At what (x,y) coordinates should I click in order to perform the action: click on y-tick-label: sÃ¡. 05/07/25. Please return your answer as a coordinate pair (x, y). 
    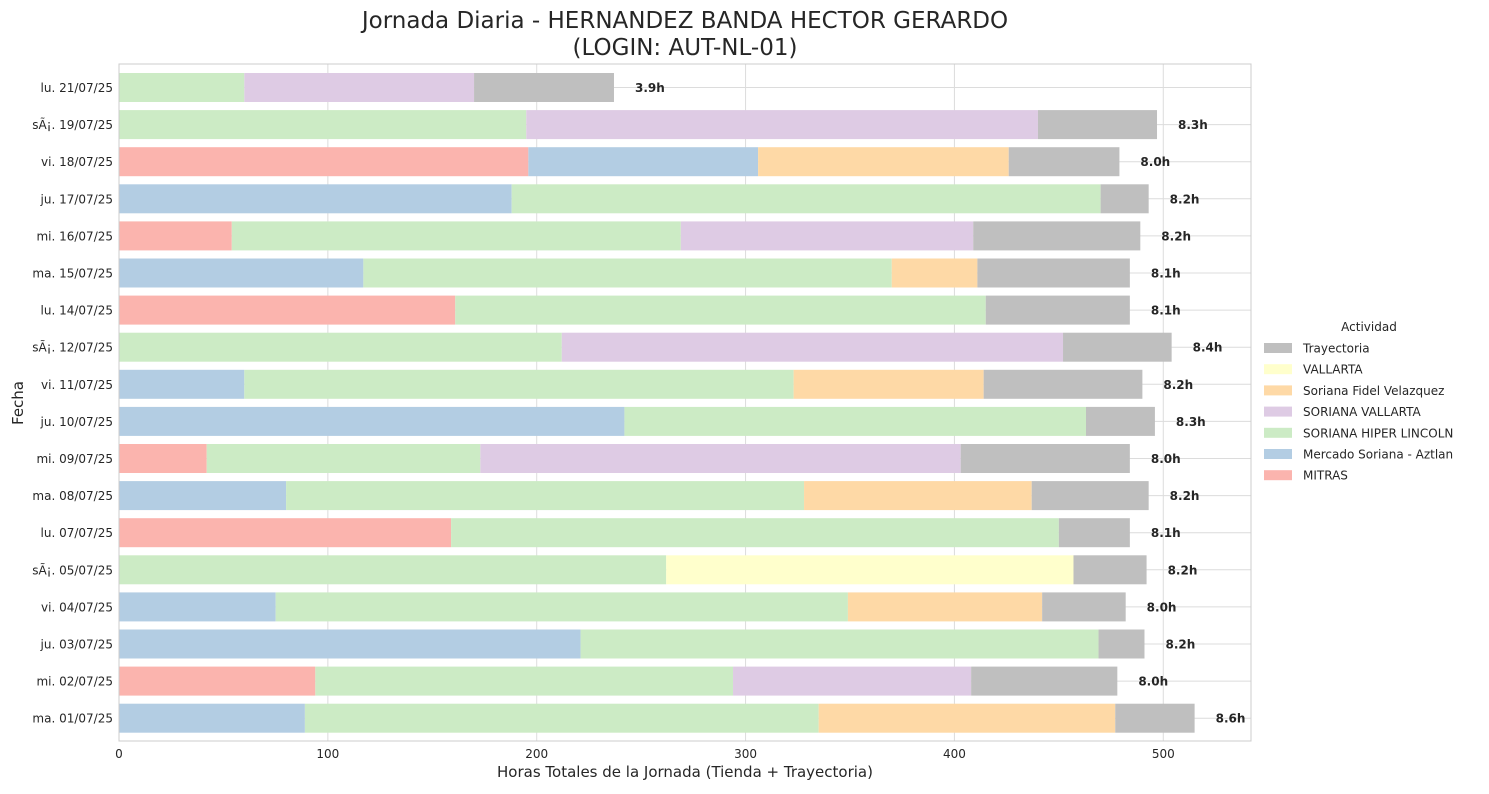
    Looking at the image, I should click on (72, 569).